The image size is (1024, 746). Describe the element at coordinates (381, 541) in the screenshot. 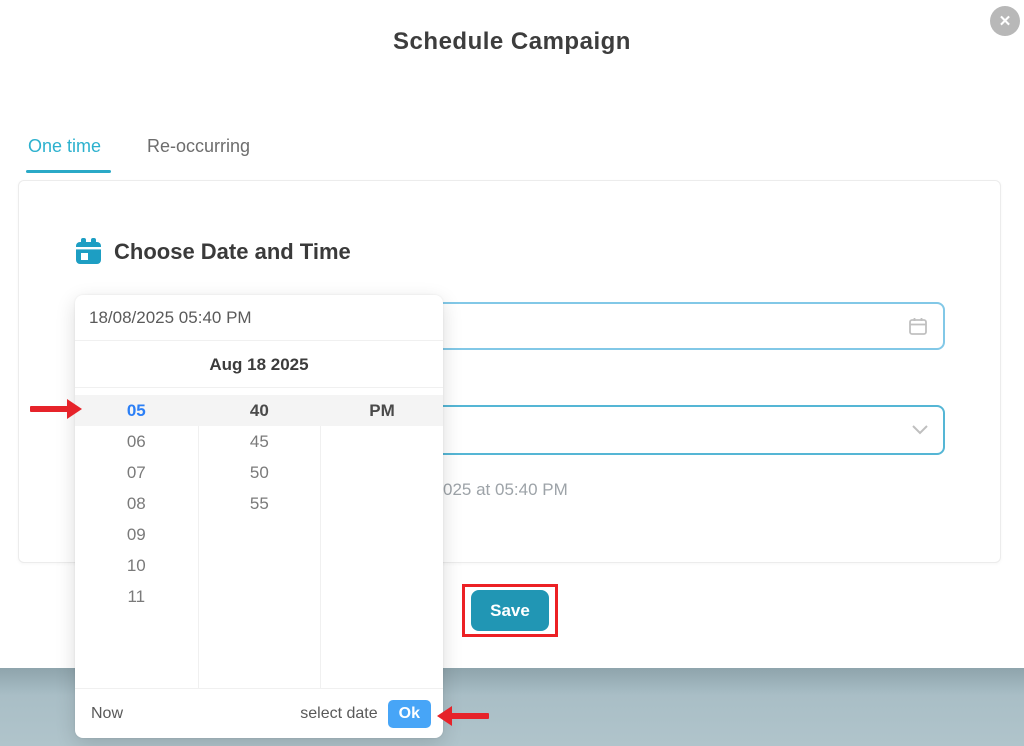

I see `period-column: PM` at that location.